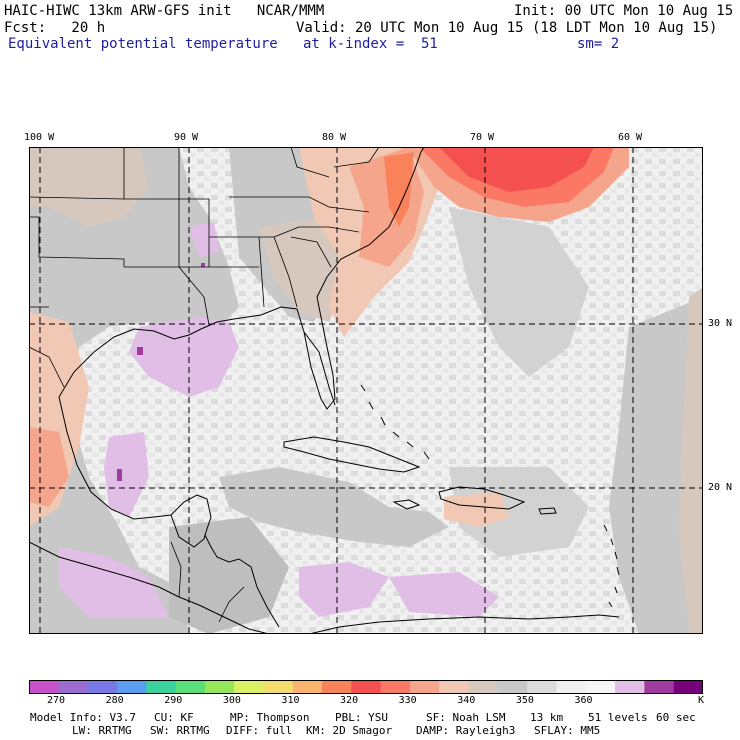 The image size is (740, 740). What do you see at coordinates (524, 700) in the screenshot?
I see `colorbar-tick-label: 350` at bounding box center [524, 700].